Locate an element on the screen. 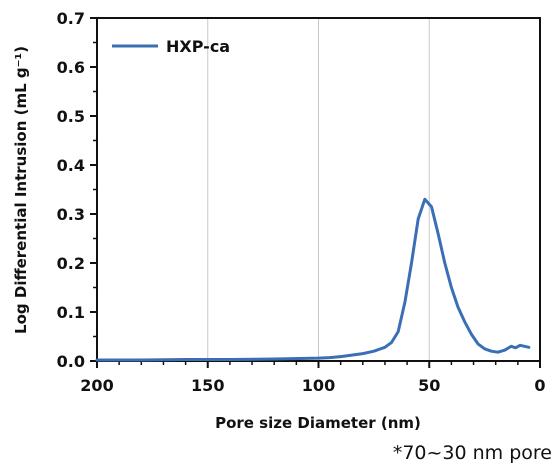 The height and width of the screenshot is (466, 560). y-tick-label: 0.4 is located at coordinates (71, 165).